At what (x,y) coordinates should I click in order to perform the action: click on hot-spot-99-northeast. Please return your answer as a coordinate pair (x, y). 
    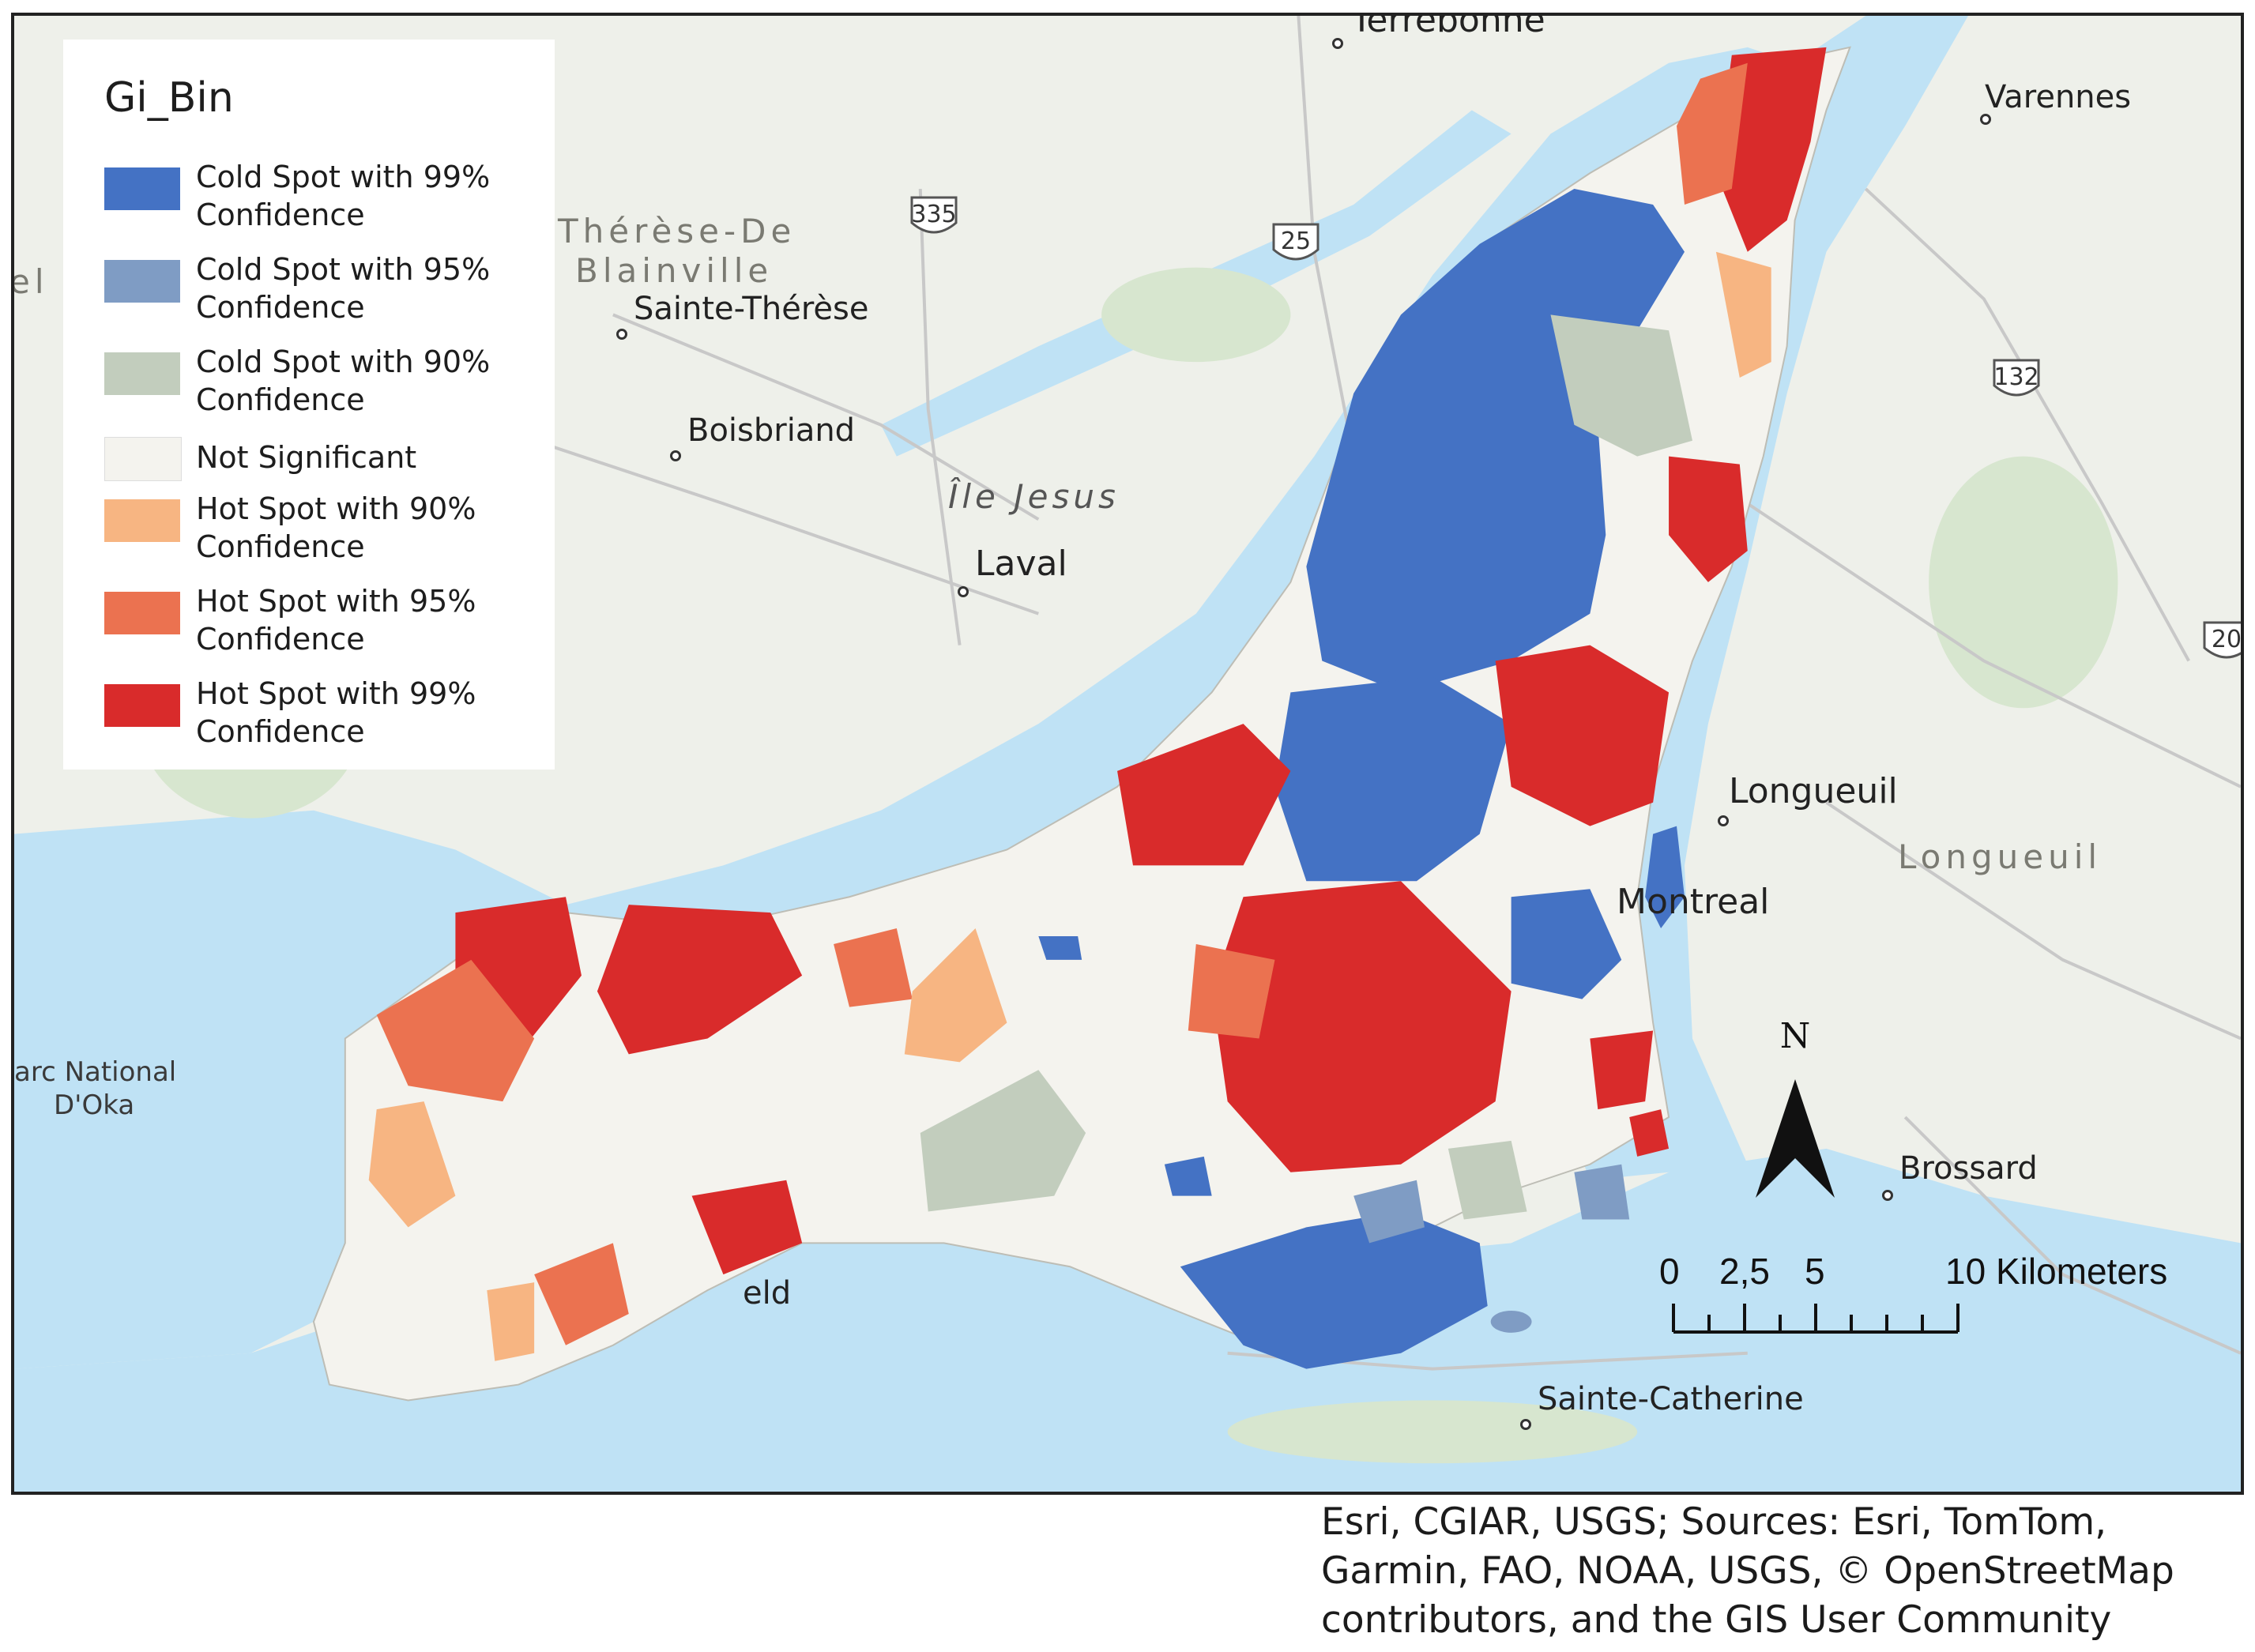
    Looking at the image, I should click on (1771, 149).